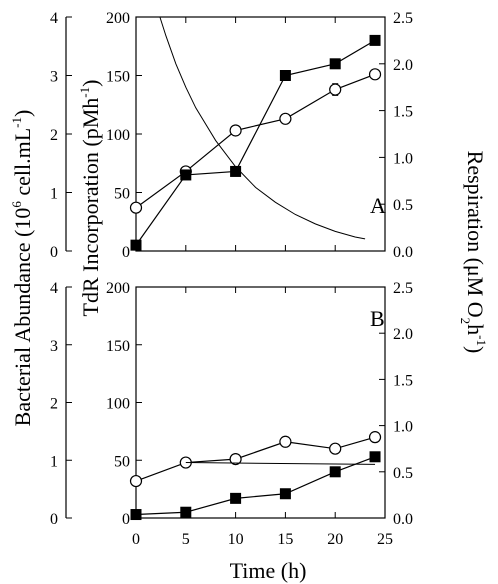 Image resolution: width=498 pixels, height=584 pixels. Describe the element at coordinates (403, 380) in the screenshot. I see `respiration-tick-label-b: 1.5` at that location.